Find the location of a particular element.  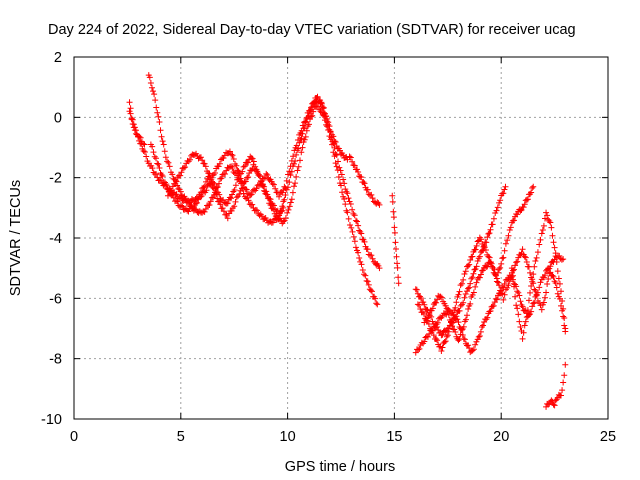

x-tick-label: 10 is located at coordinates (288, 437).